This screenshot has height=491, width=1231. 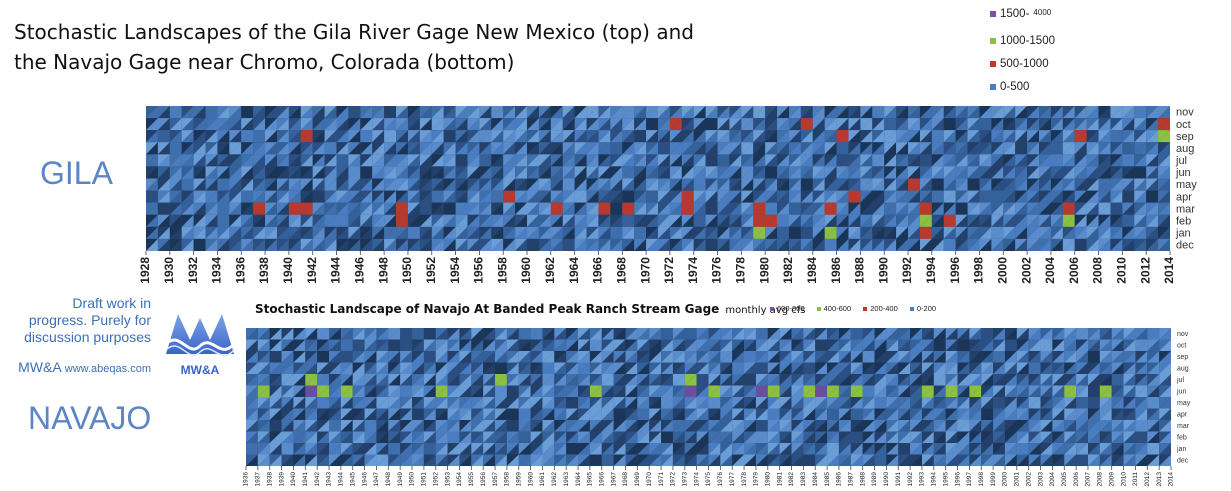 What do you see at coordinates (1185, 209) in the screenshot?
I see `month-label: mar` at bounding box center [1185, 209].